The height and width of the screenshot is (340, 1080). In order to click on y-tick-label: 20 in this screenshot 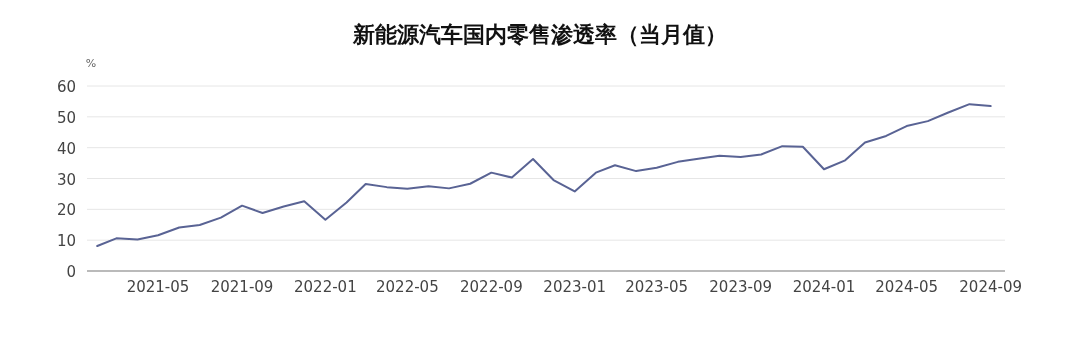, I will do `click(66, 210)`.